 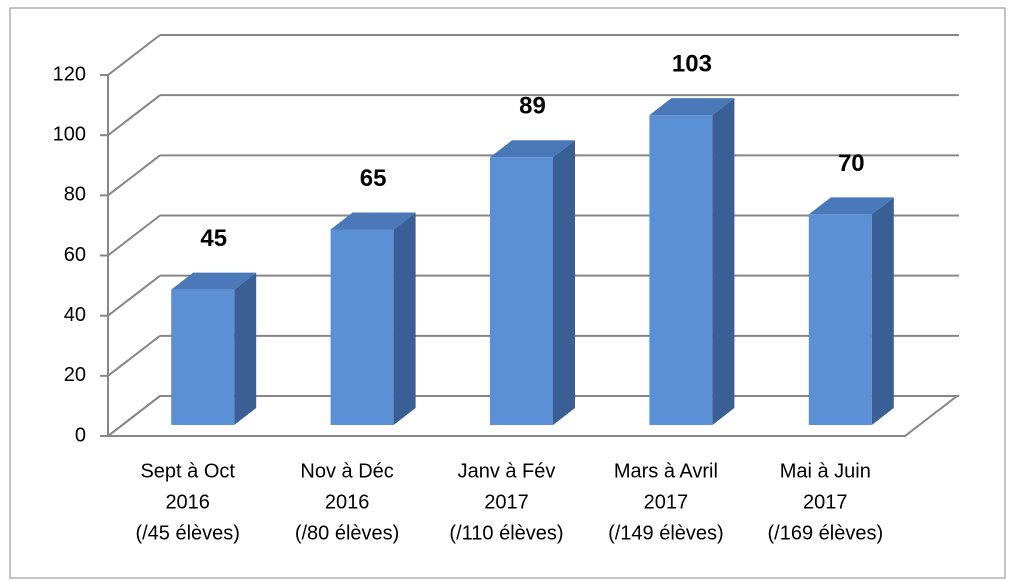 What do you see at coordinates (825, 533) in the screenshot?
I see `x-tick-label: (/169 élèves)` at bounding box center [825, 533].